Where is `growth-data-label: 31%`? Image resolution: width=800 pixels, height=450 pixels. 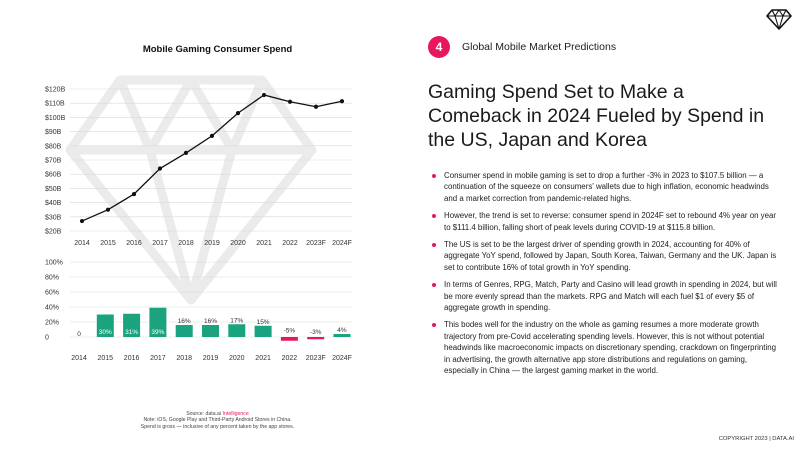
growth-data-label: 31% is located at coordinates (131, 332).